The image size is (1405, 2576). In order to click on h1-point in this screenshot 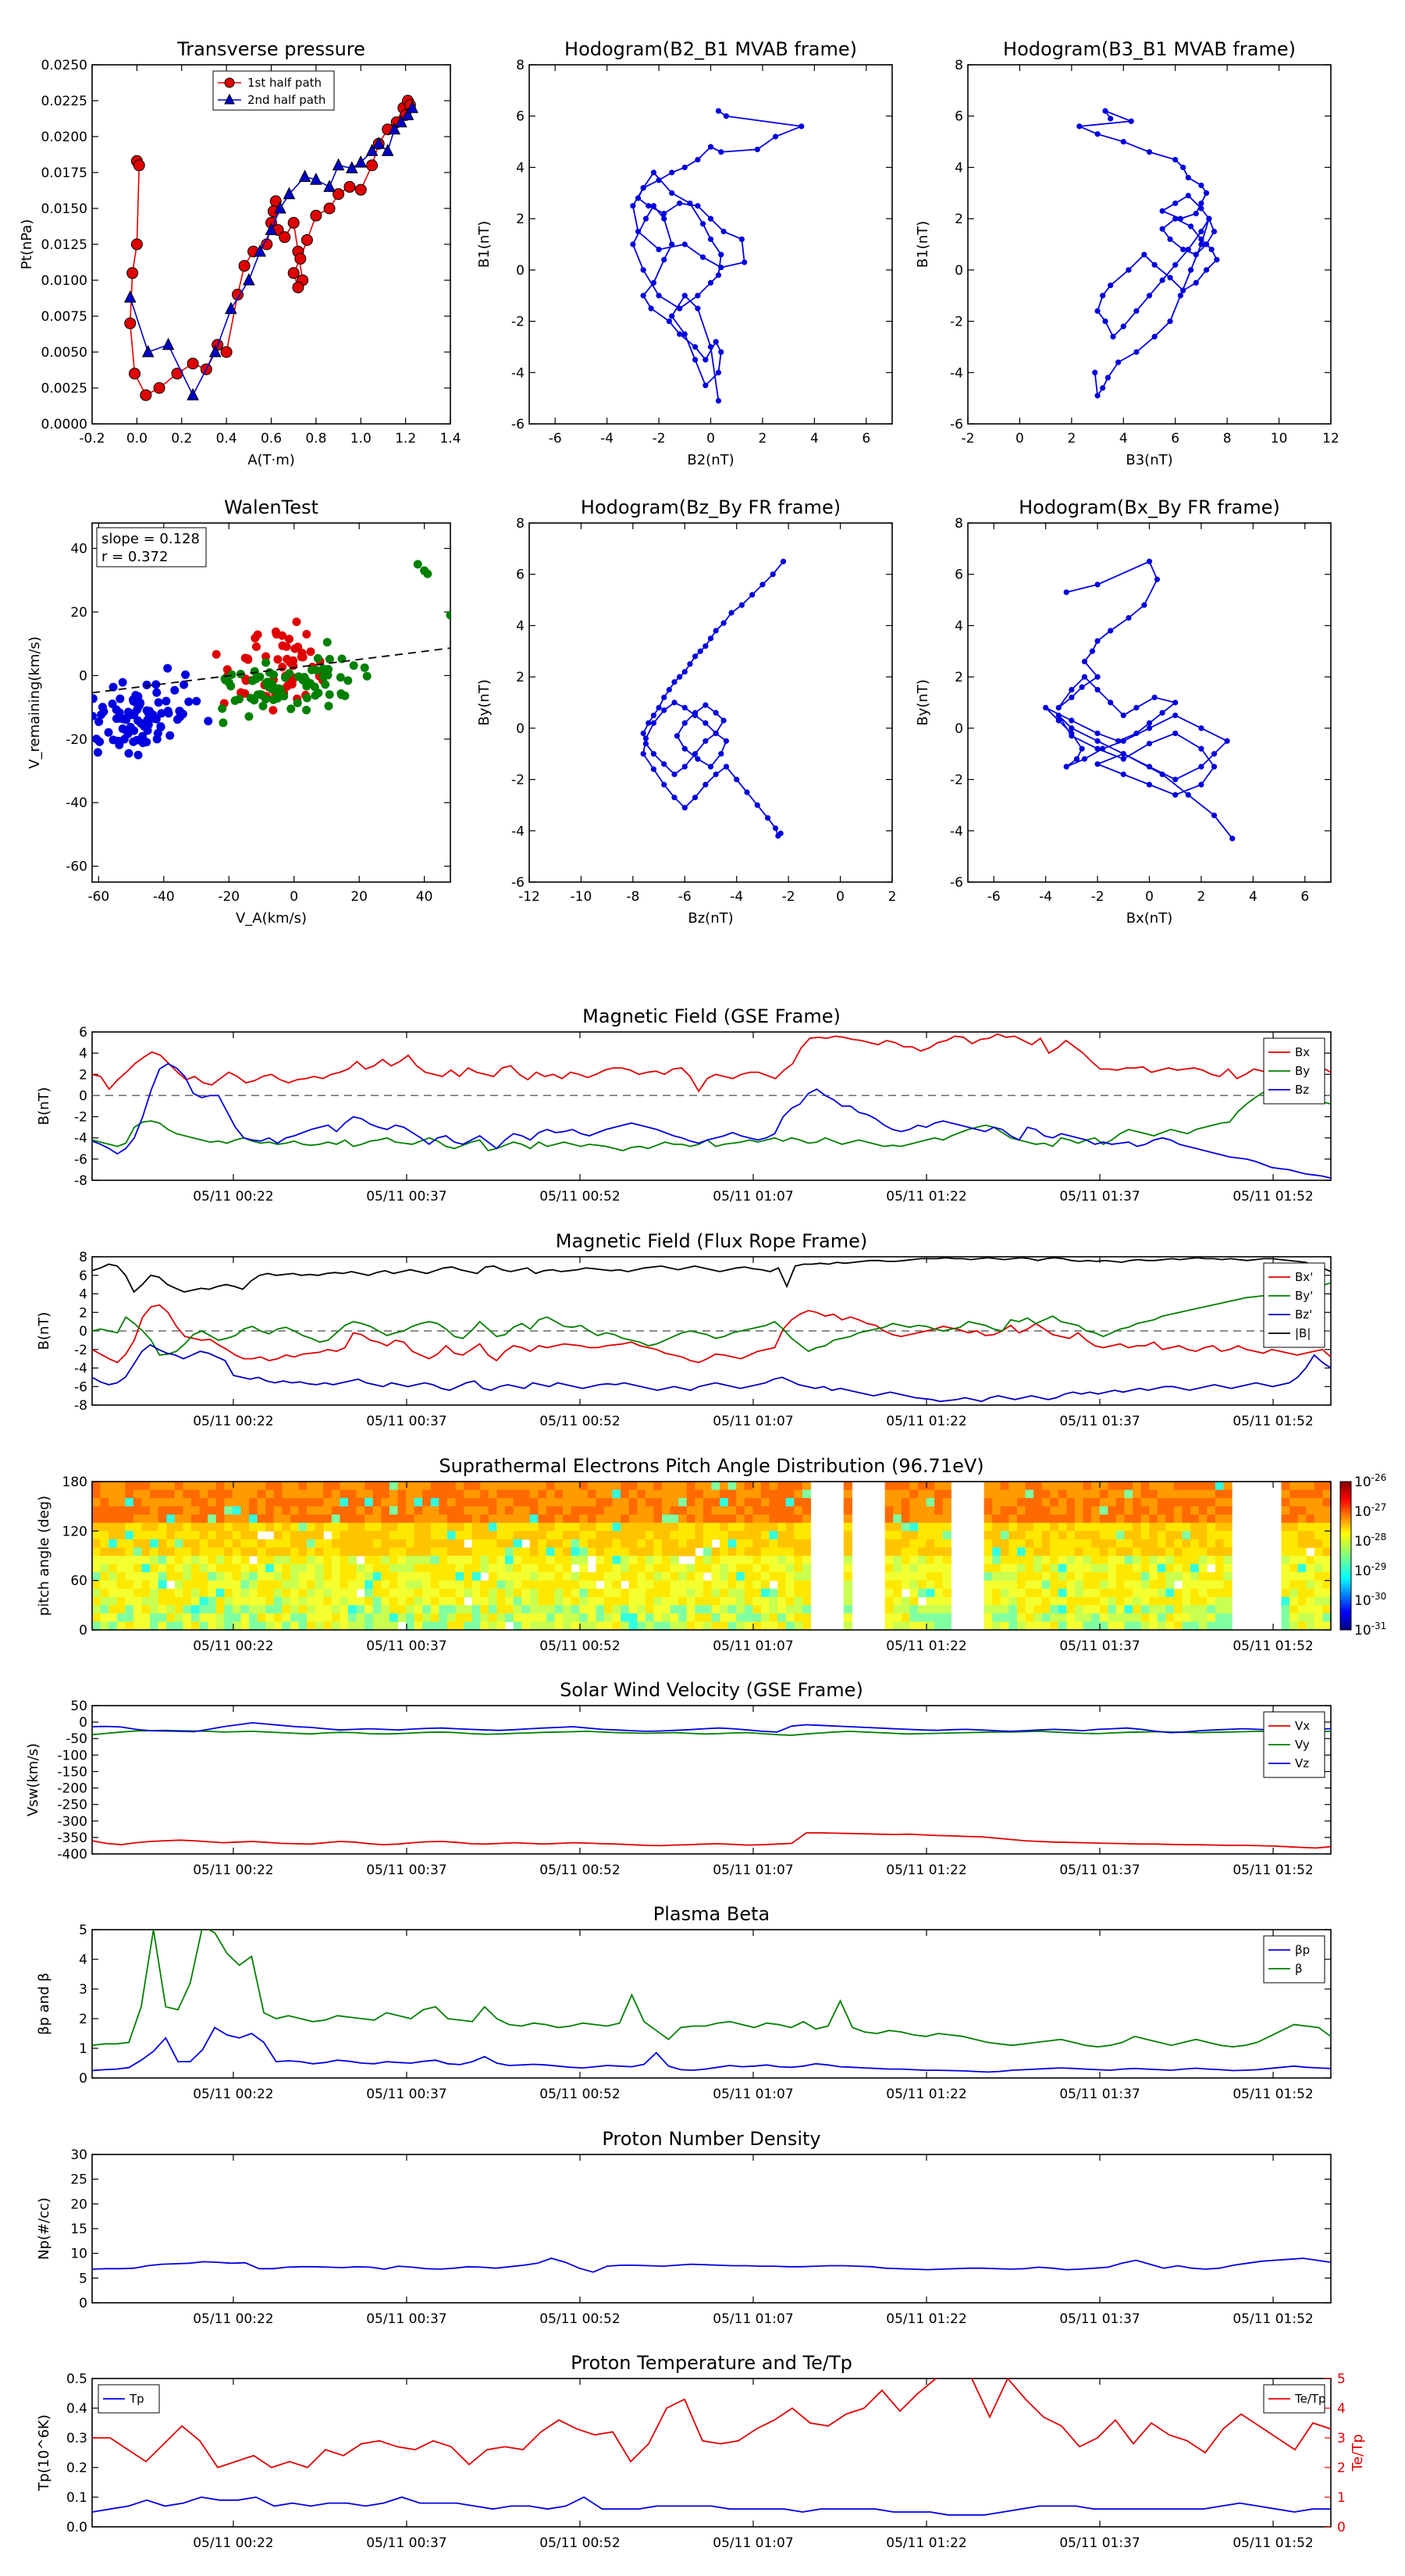, I will do `click(672, 172)`.